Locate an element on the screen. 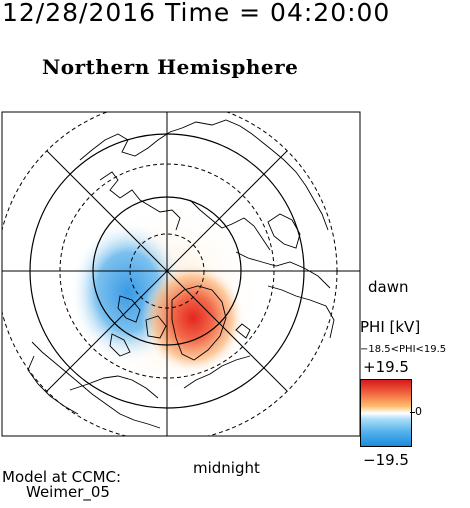  dawn-label: dawn is located at coordinates (388, 287).